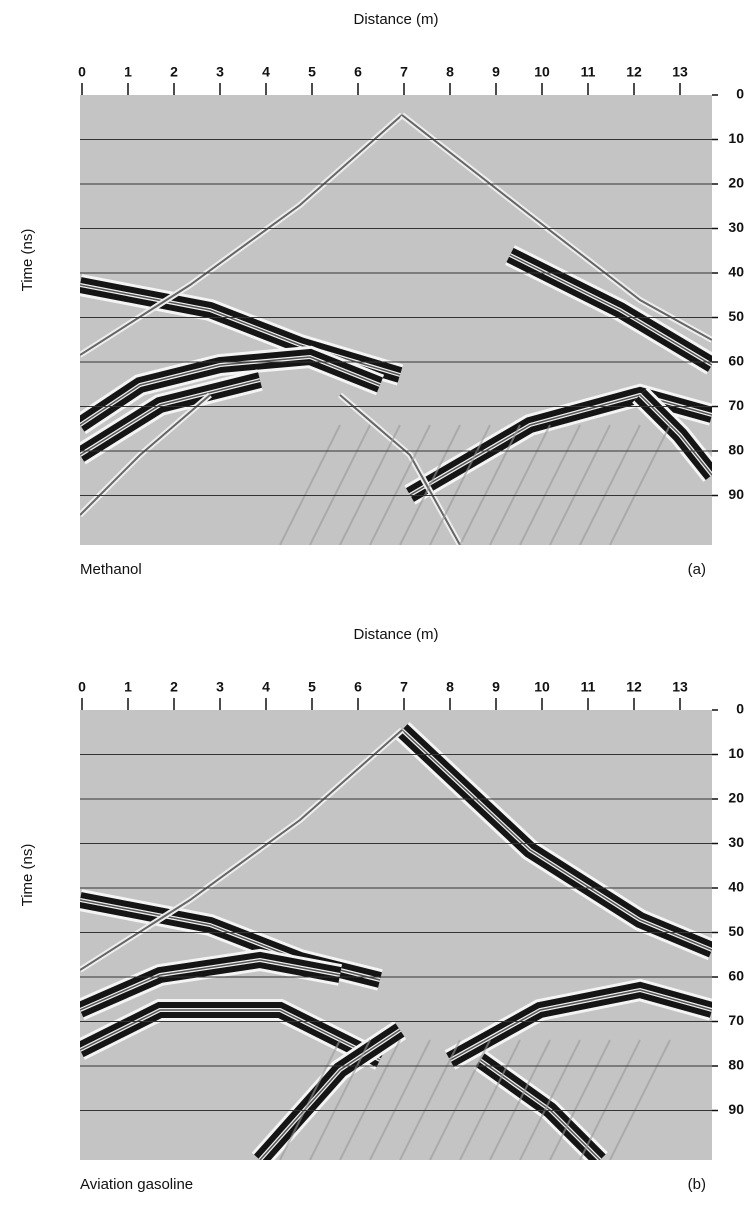 The height and width of the screenshot is (1205, 756). I want to click on panel-label: (a), so click(697, 569).